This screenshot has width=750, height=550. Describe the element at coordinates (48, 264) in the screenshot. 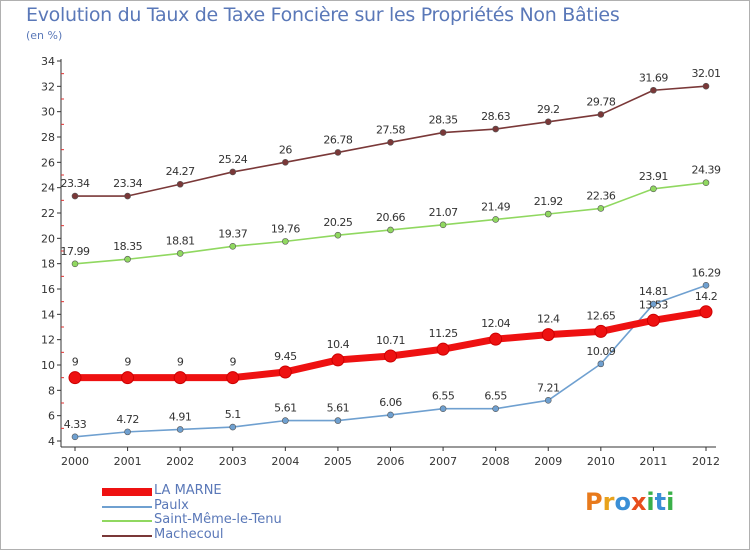

I see `y-tick-label: 18` at that location.